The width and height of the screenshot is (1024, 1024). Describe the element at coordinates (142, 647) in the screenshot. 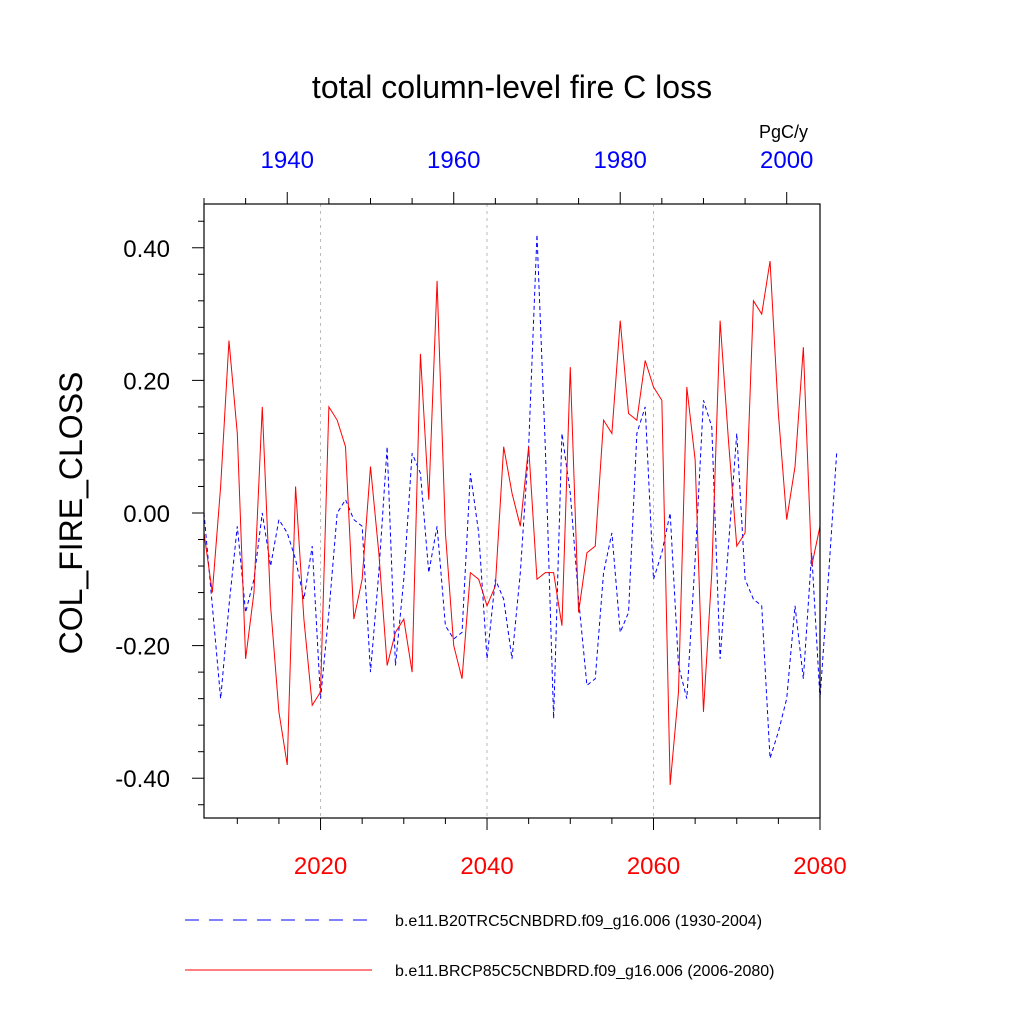

I see `y-tick-label: -0.20` at that location.